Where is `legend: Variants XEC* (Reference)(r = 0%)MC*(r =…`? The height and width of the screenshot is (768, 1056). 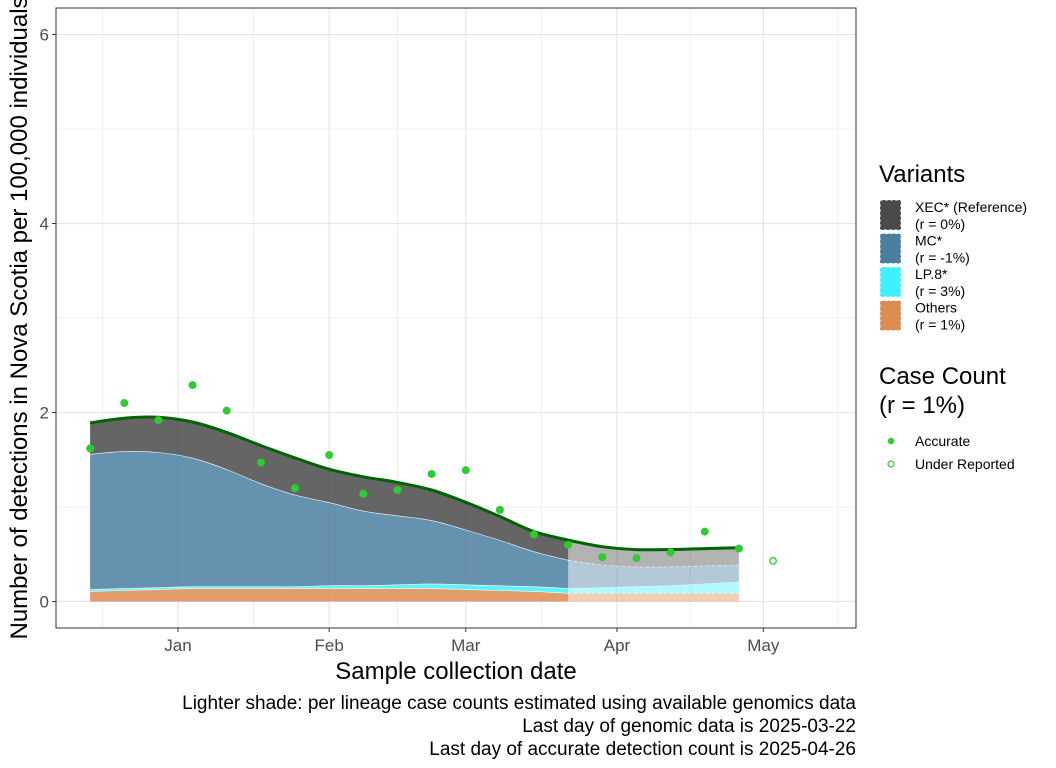 legend: Variants XEC* (Reference)(r = 0%)MC*(r =… is located at coordinates (953, 316).